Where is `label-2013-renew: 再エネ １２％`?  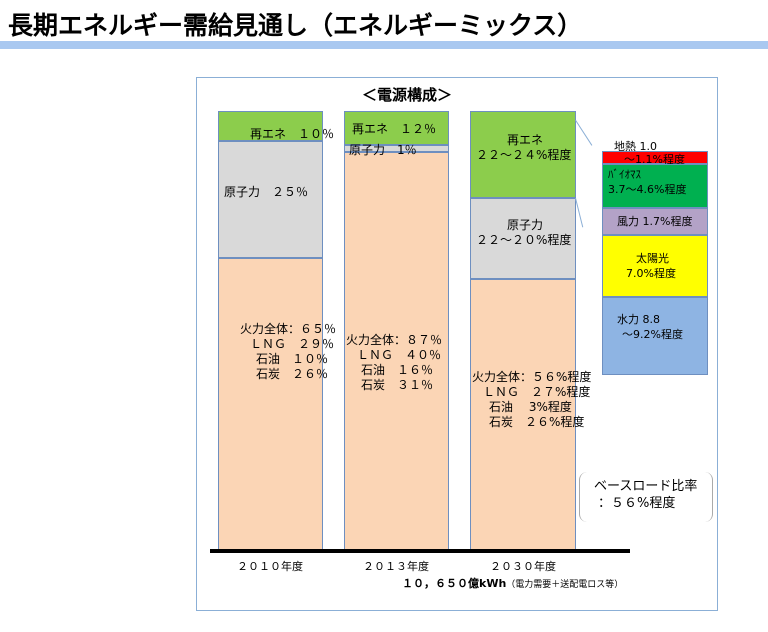 label-2013-renew: 再エネ １２％ is located at coordinates (394, 129).